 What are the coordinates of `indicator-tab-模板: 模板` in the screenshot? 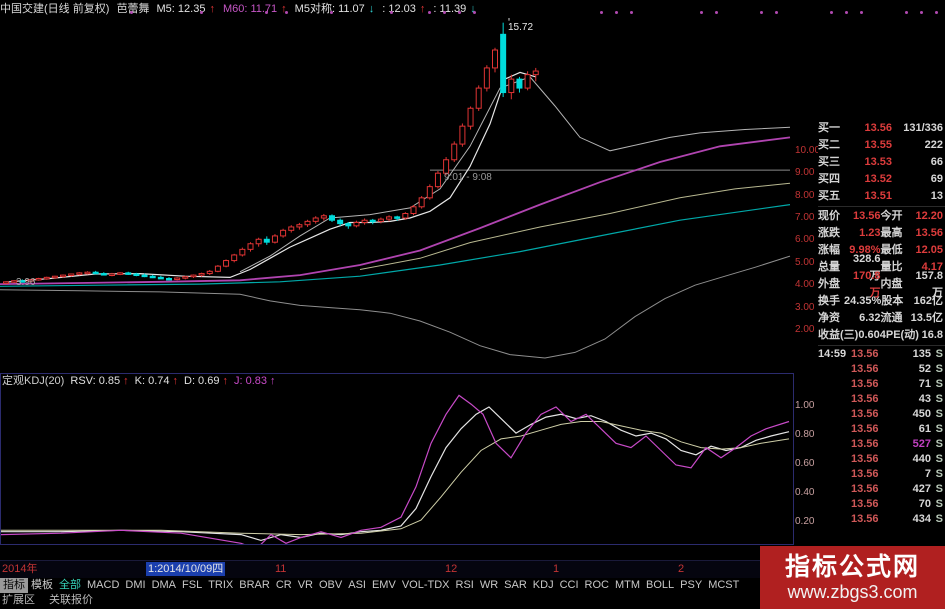 It's located at (42, 585).